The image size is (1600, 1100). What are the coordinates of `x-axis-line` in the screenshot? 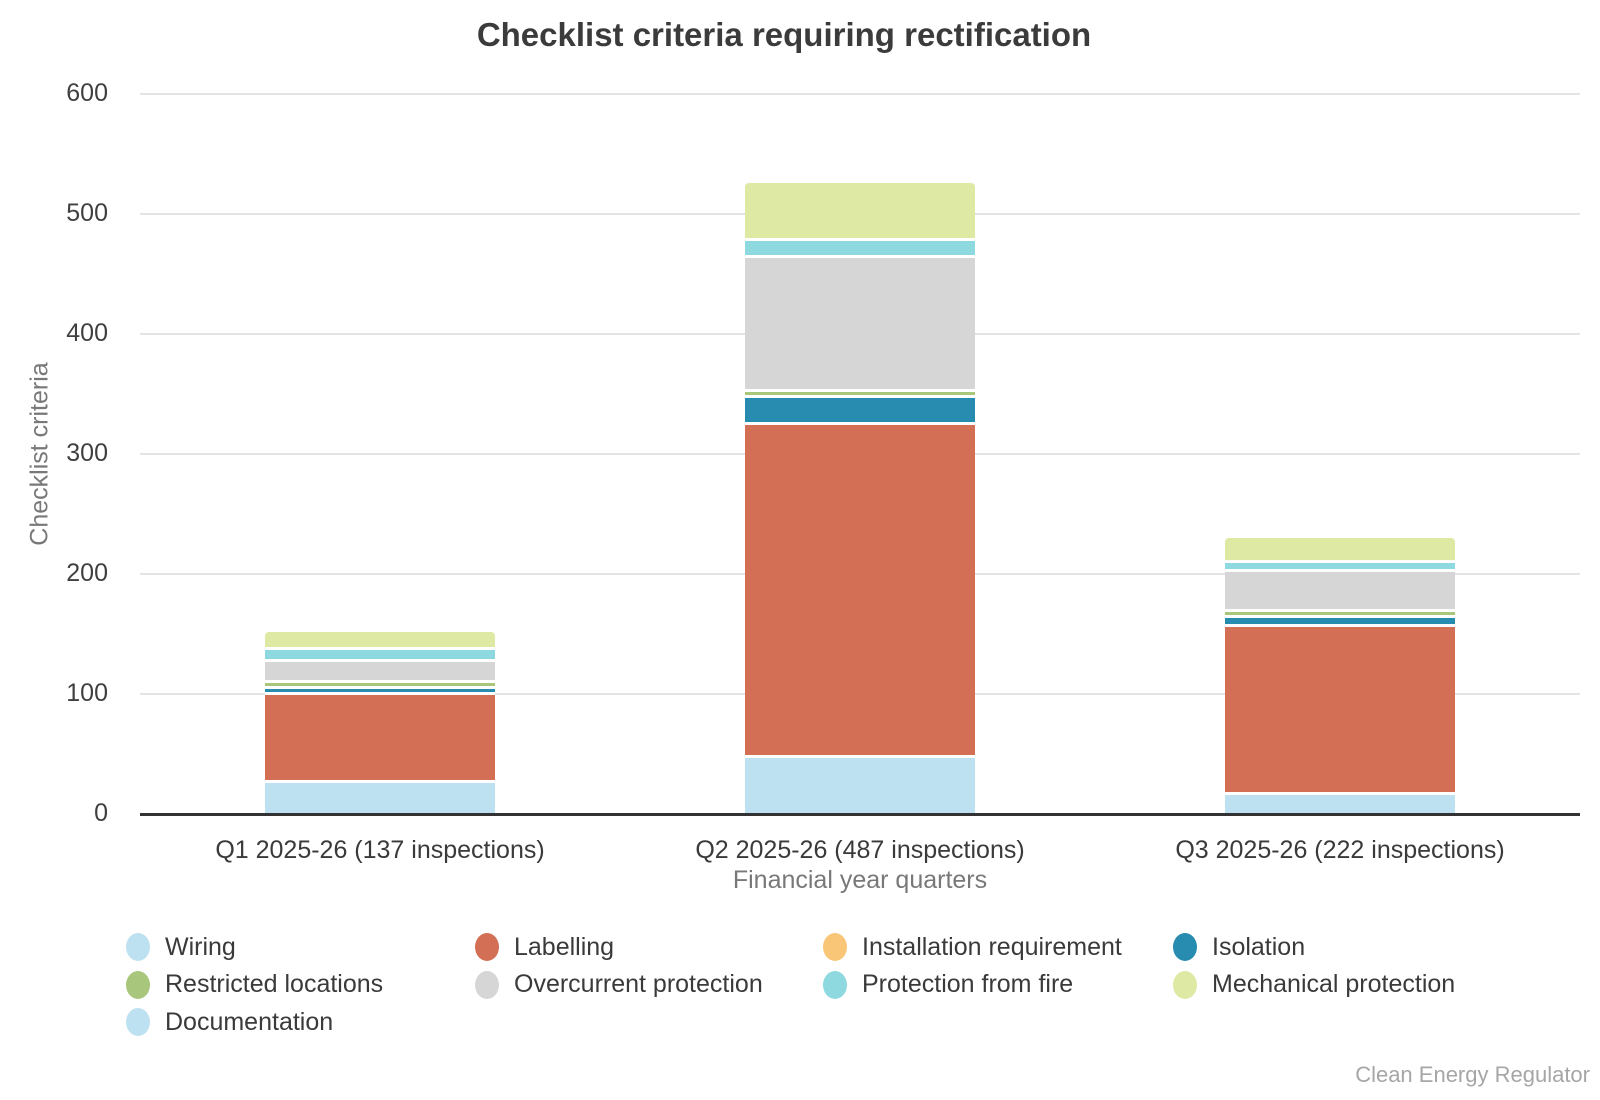 It's located at (860, 814).